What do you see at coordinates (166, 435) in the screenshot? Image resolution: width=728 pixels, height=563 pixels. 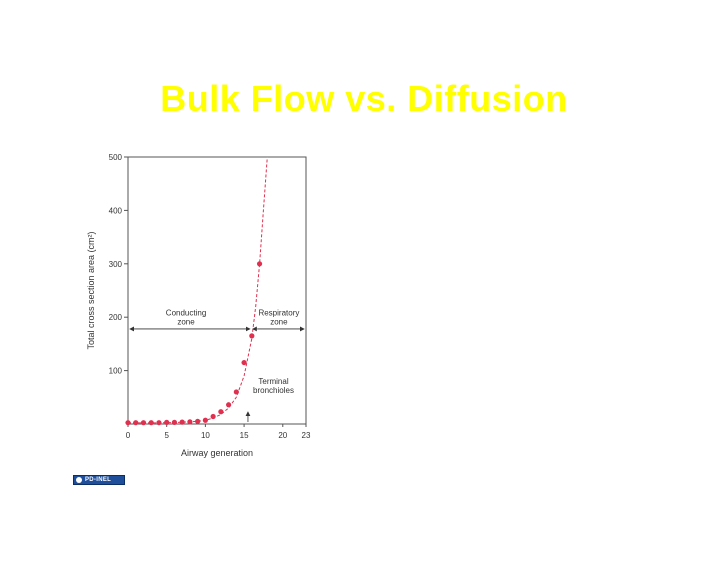 I see `x-tick-label: 5` at bounding box center [166, 435].